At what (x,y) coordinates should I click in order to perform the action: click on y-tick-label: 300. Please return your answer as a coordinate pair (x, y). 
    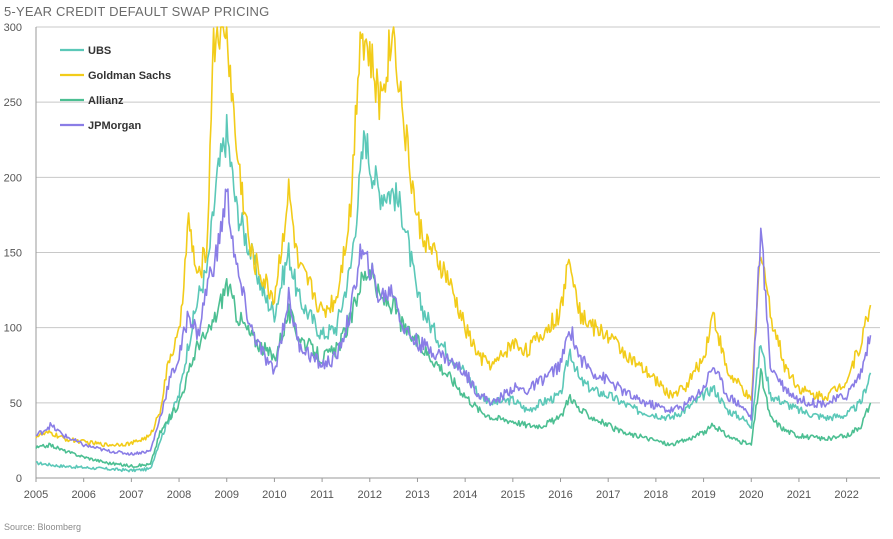
    Looking at the image, I should click on (13, 28).